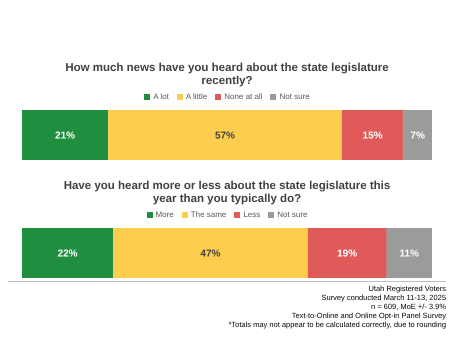  What do you see at coordinates (251, 215) in the screenshot?
I see `legend-label: Less` at bounding box center [251, 215].